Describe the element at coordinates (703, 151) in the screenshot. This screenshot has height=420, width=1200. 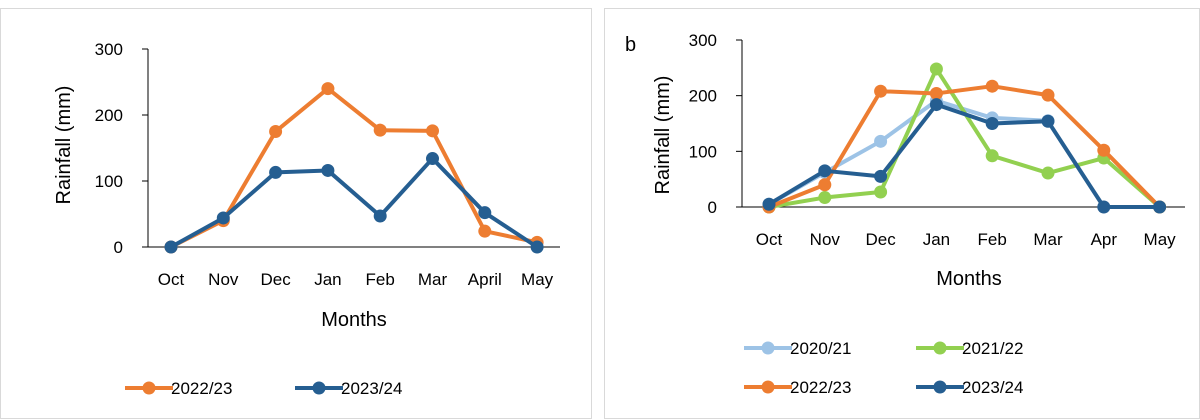
I see `chart-b-y-tick-label: 100` at that location.